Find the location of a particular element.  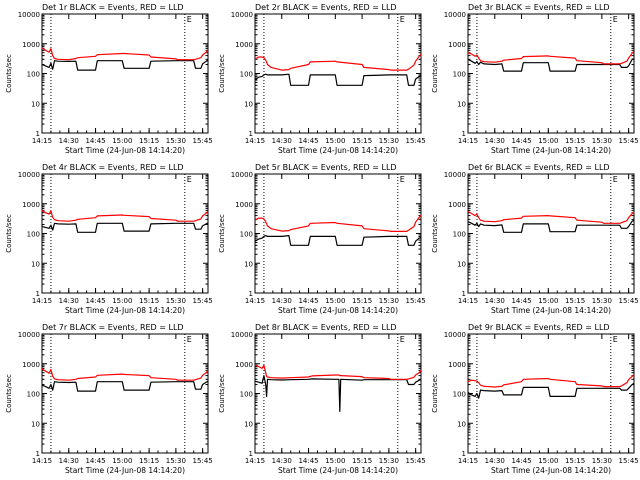

chart-title: Det 5r BLACK = Events, RED = LLD is located at coordinates (326, 167).